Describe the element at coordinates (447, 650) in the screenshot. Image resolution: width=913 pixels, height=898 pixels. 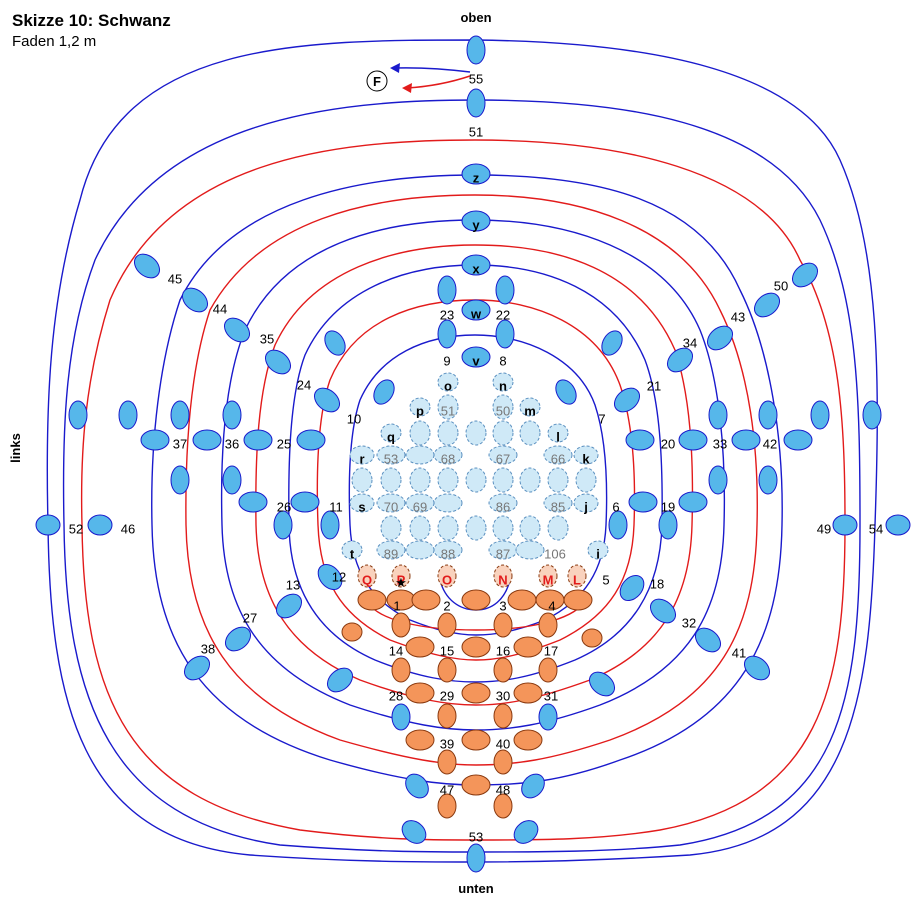
I see `bead-label: 15` at that location.